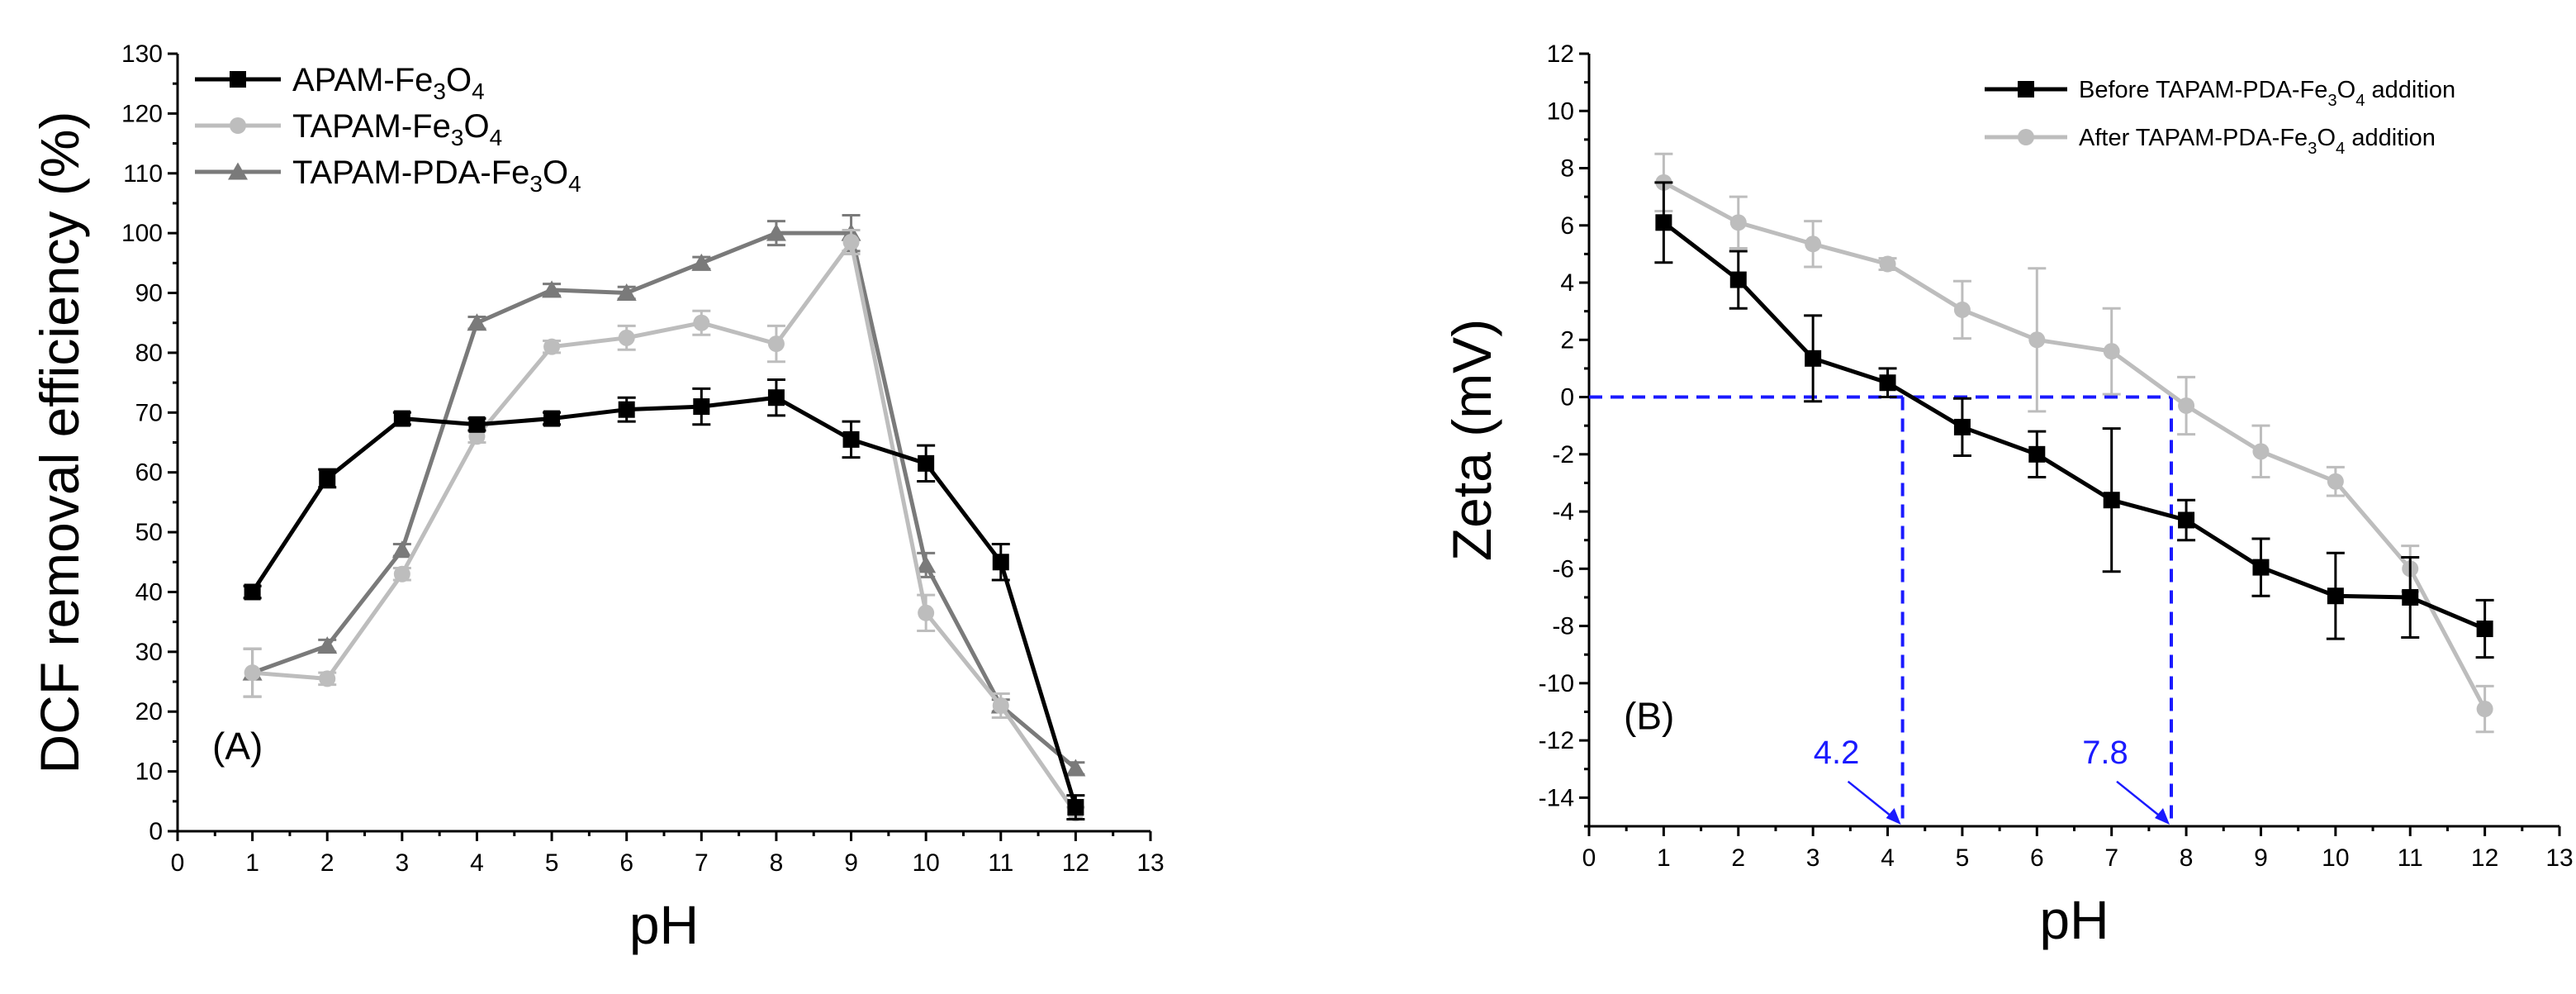 This screenshot has width=2576, height=994. Describe the element at coordinates (1567, 340) in the screenshot. I see `y-tick-label: 2` at that location.